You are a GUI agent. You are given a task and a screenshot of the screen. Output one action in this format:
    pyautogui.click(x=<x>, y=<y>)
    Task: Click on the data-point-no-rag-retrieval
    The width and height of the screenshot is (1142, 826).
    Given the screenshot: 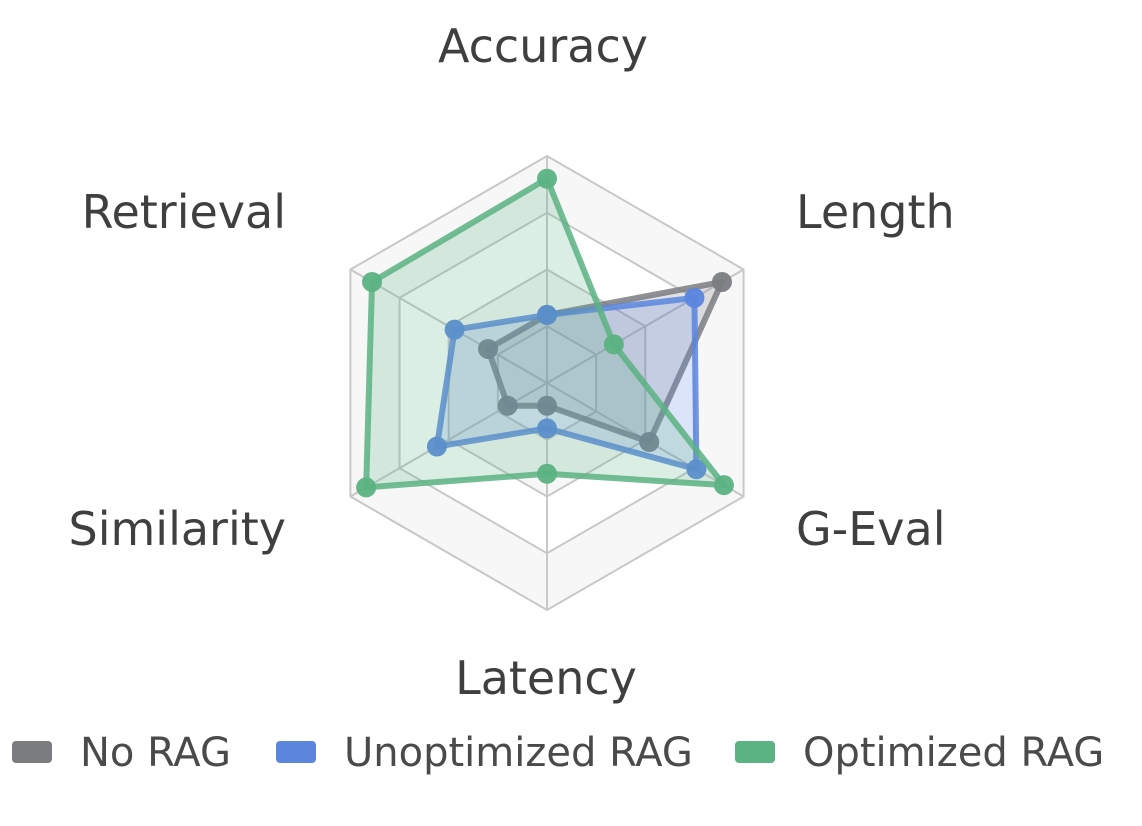 What is the action you would take?
    pyautogui.click(x=488, y=348)
    